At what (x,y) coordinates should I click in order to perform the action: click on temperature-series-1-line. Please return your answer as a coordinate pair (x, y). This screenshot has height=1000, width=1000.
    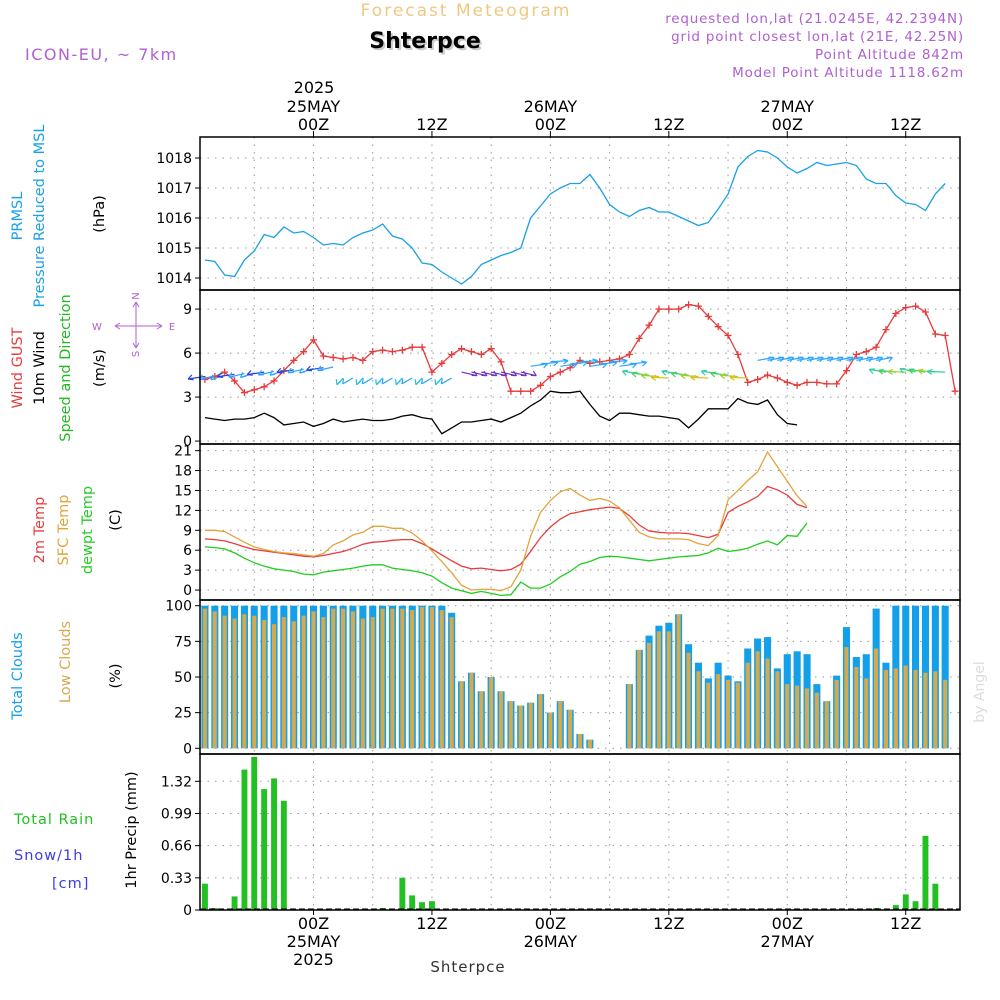
    Looking at the image, I should click on (506, 521).